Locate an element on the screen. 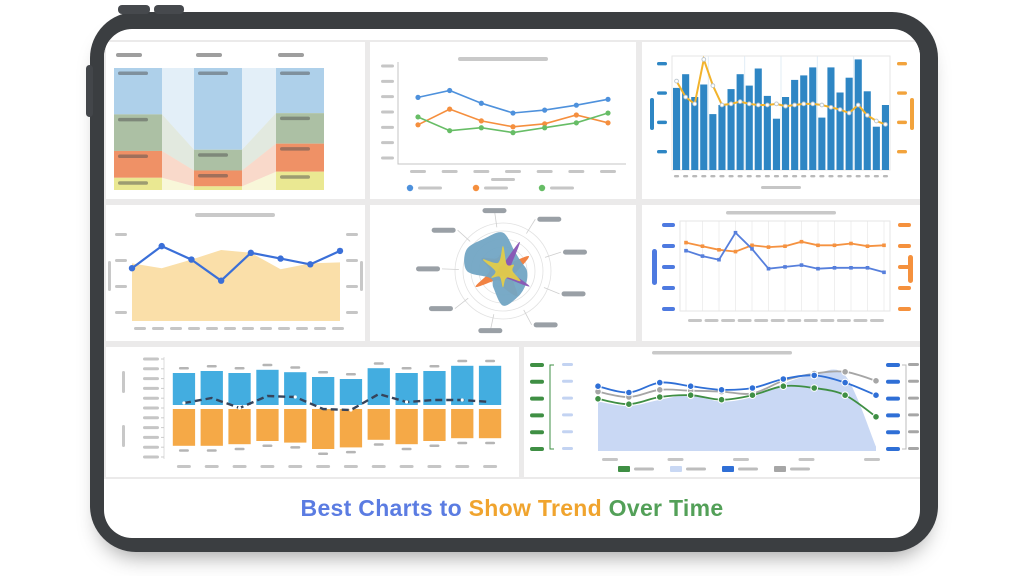  chart-diverging-bar-line is located at coordinates (312, 412).